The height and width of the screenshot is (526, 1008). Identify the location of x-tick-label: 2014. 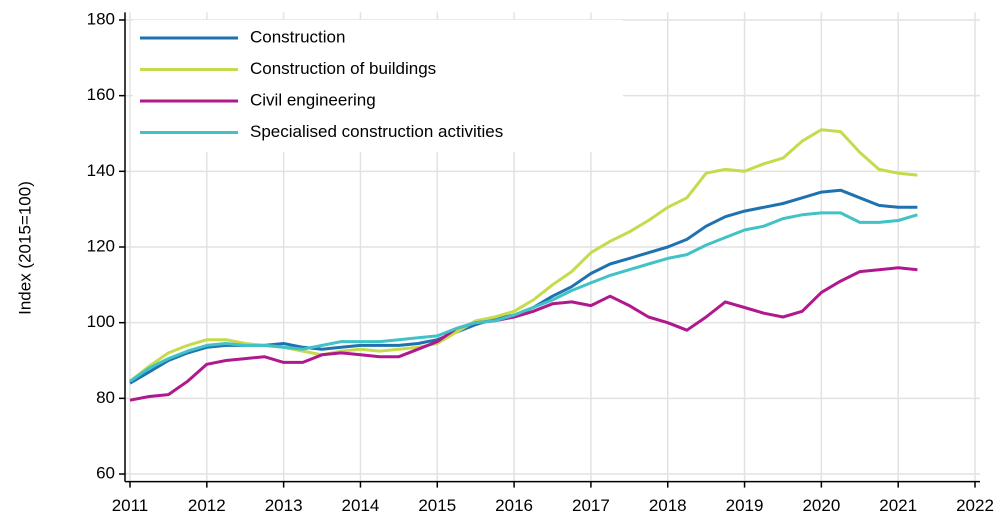
(361, 505).